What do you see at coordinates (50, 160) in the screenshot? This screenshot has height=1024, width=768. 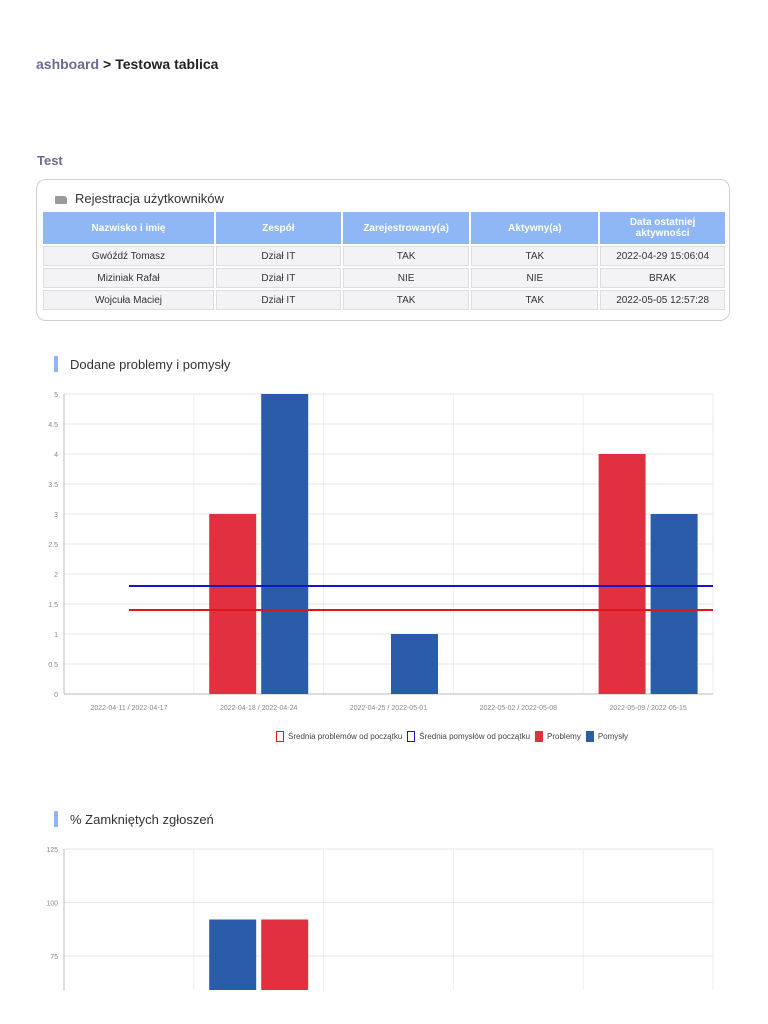 I see `section-title: Test` at bounding box center [50, 160].